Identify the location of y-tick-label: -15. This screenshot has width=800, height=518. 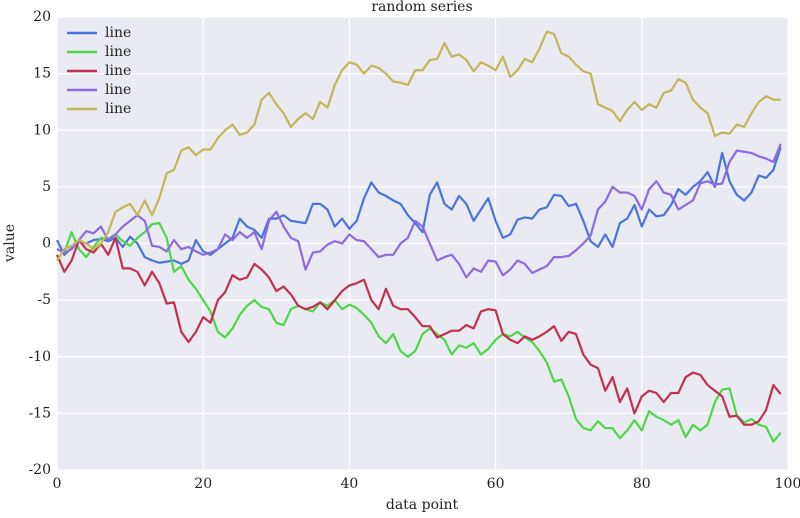
(39, 413).